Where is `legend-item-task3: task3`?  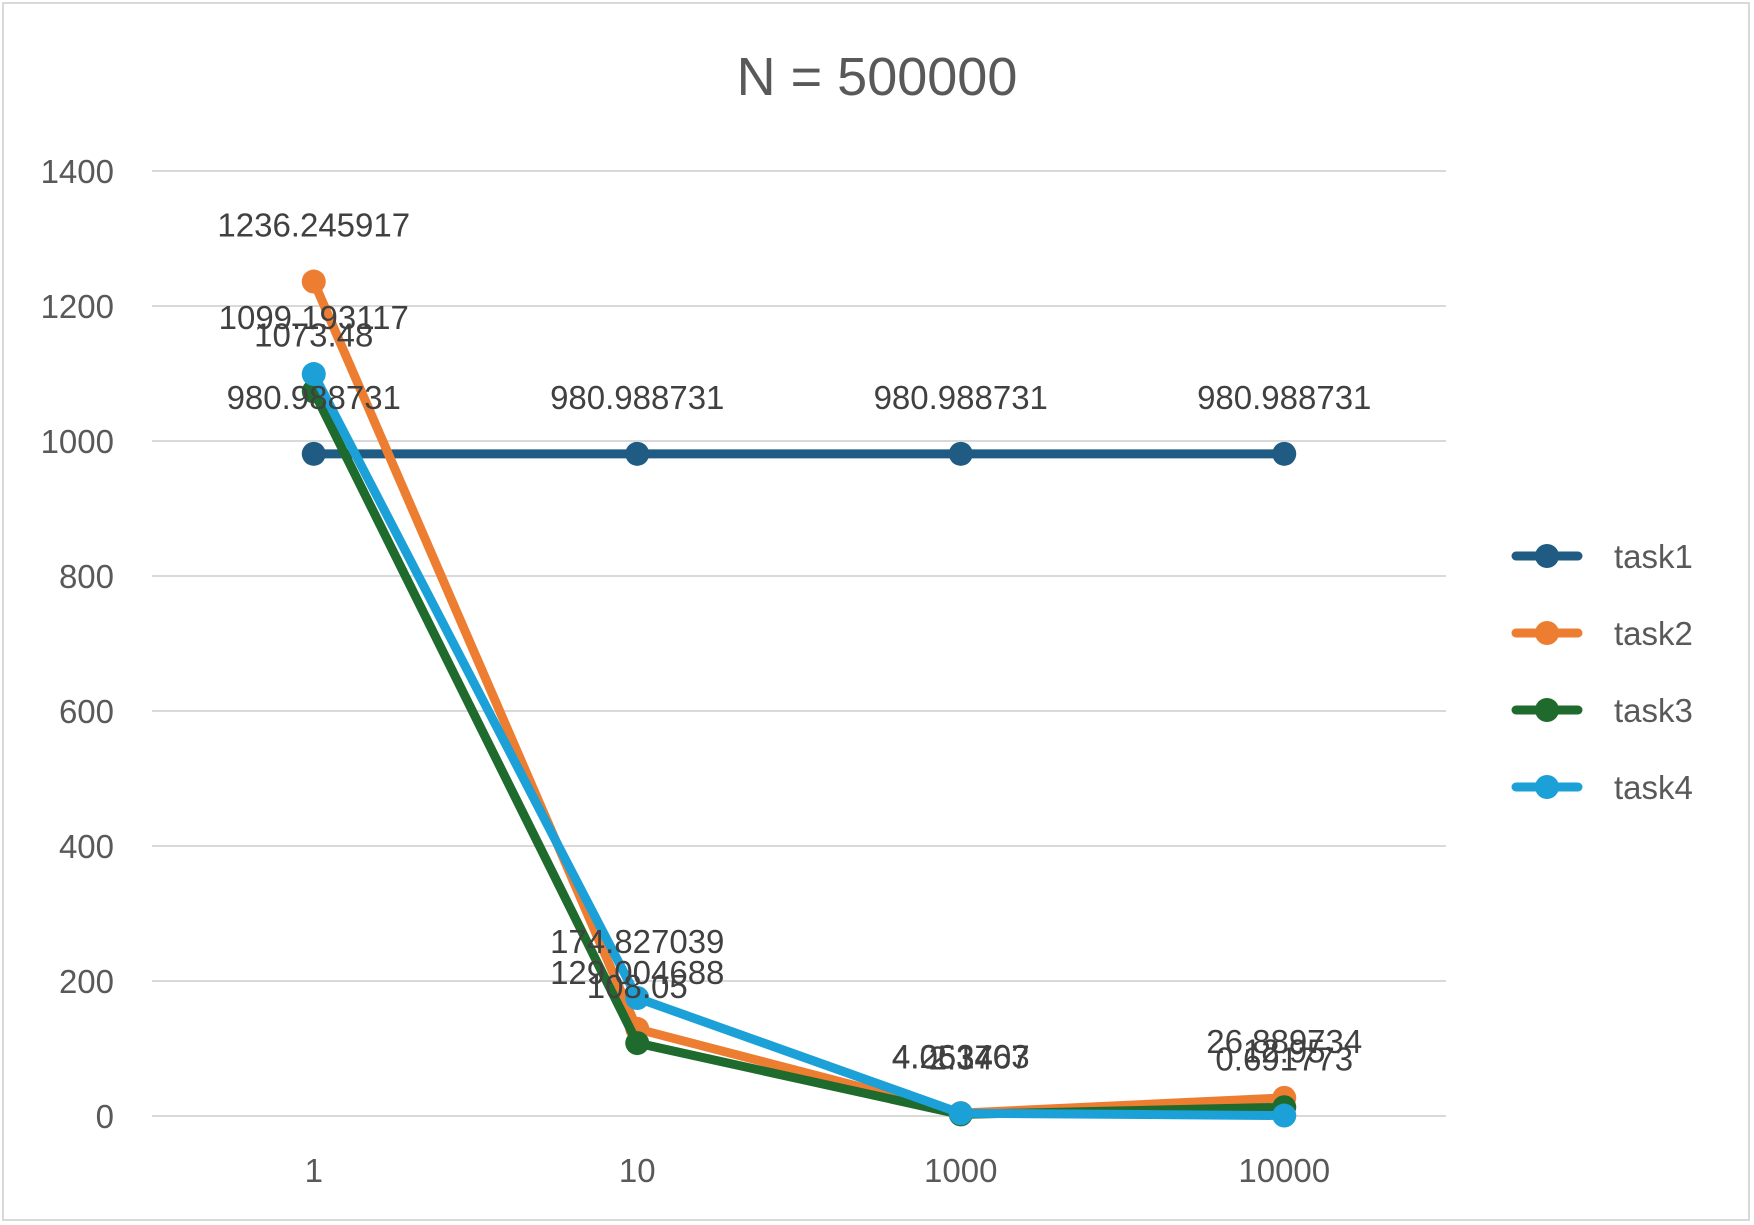
legend-item-task3: task3 is located at coordinates (1602, 710).